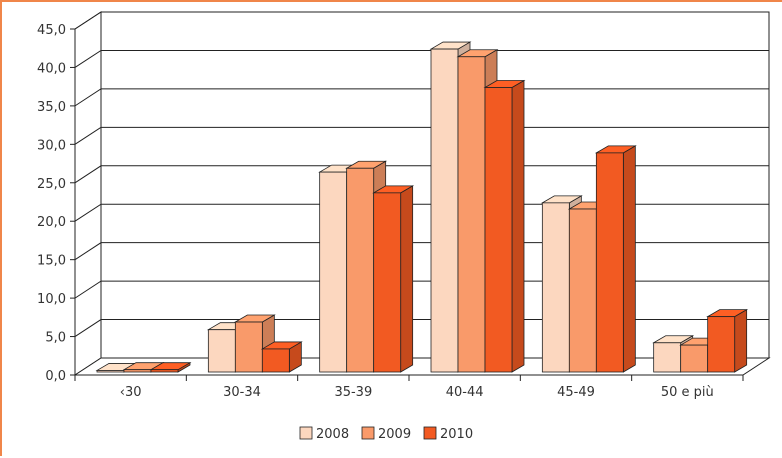  I want to click on y-tick-label: 35,0, so click(51, 107).